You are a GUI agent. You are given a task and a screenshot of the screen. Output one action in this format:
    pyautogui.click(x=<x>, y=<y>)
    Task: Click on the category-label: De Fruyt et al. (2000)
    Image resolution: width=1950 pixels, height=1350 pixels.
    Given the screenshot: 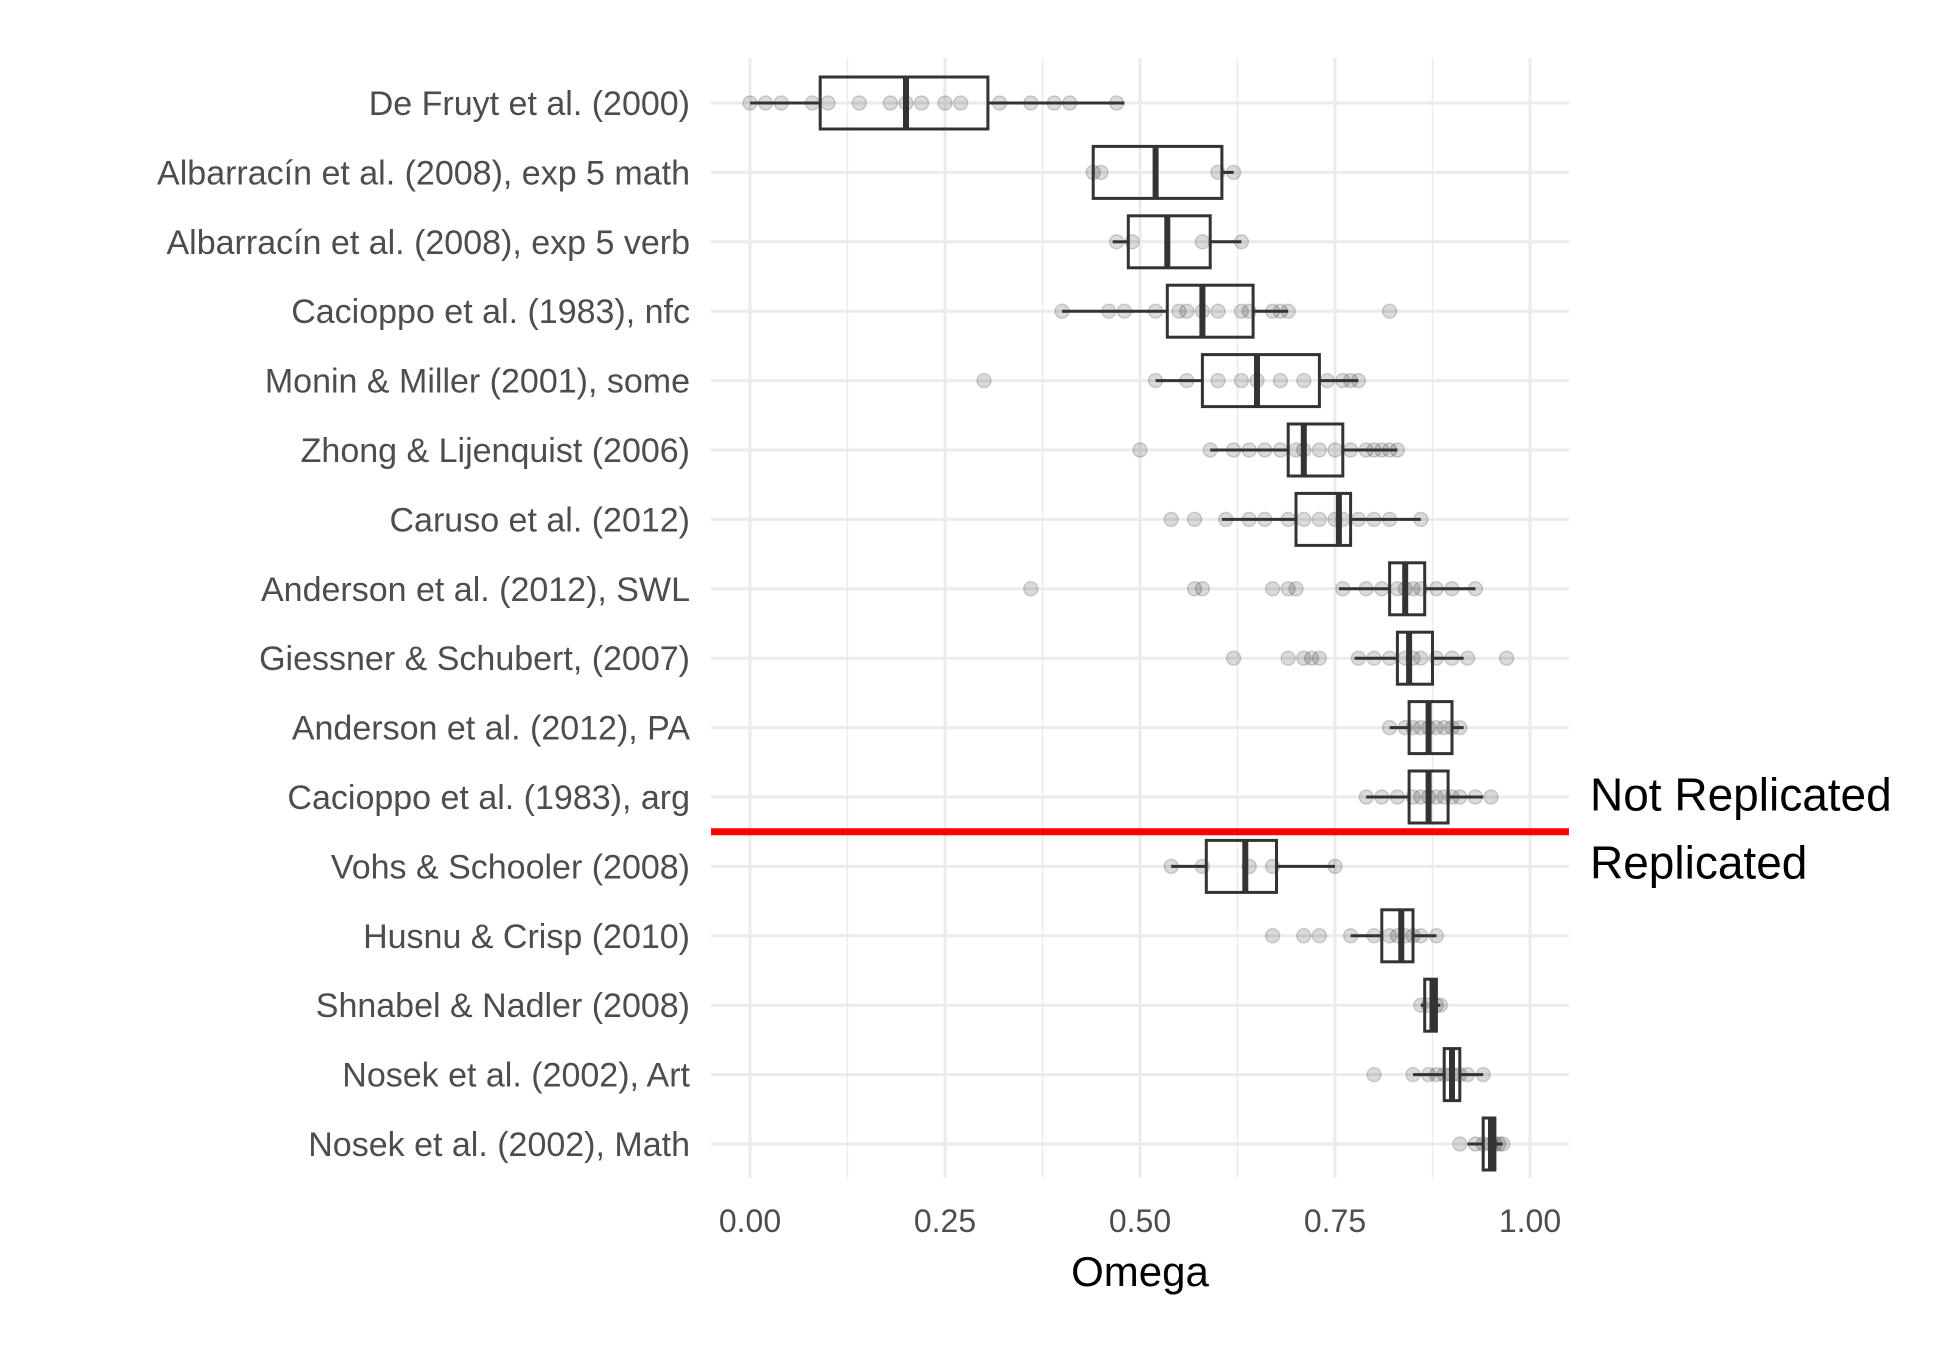 What is the action you would take?
    pyautogui.click(x=529, y=104)
    